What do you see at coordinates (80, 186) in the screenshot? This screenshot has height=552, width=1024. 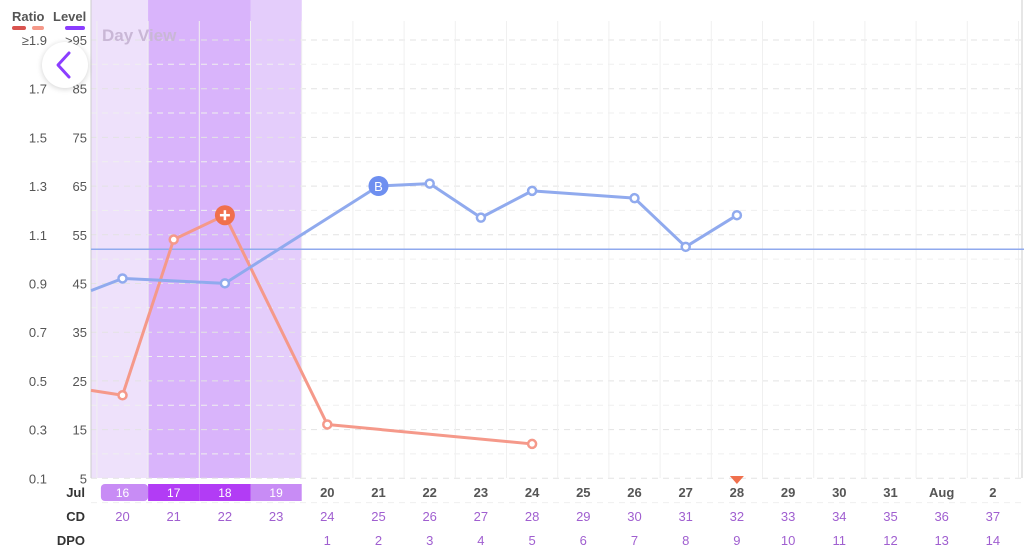 I see `y-right-tick: 65` at bounding box center [80, 186].